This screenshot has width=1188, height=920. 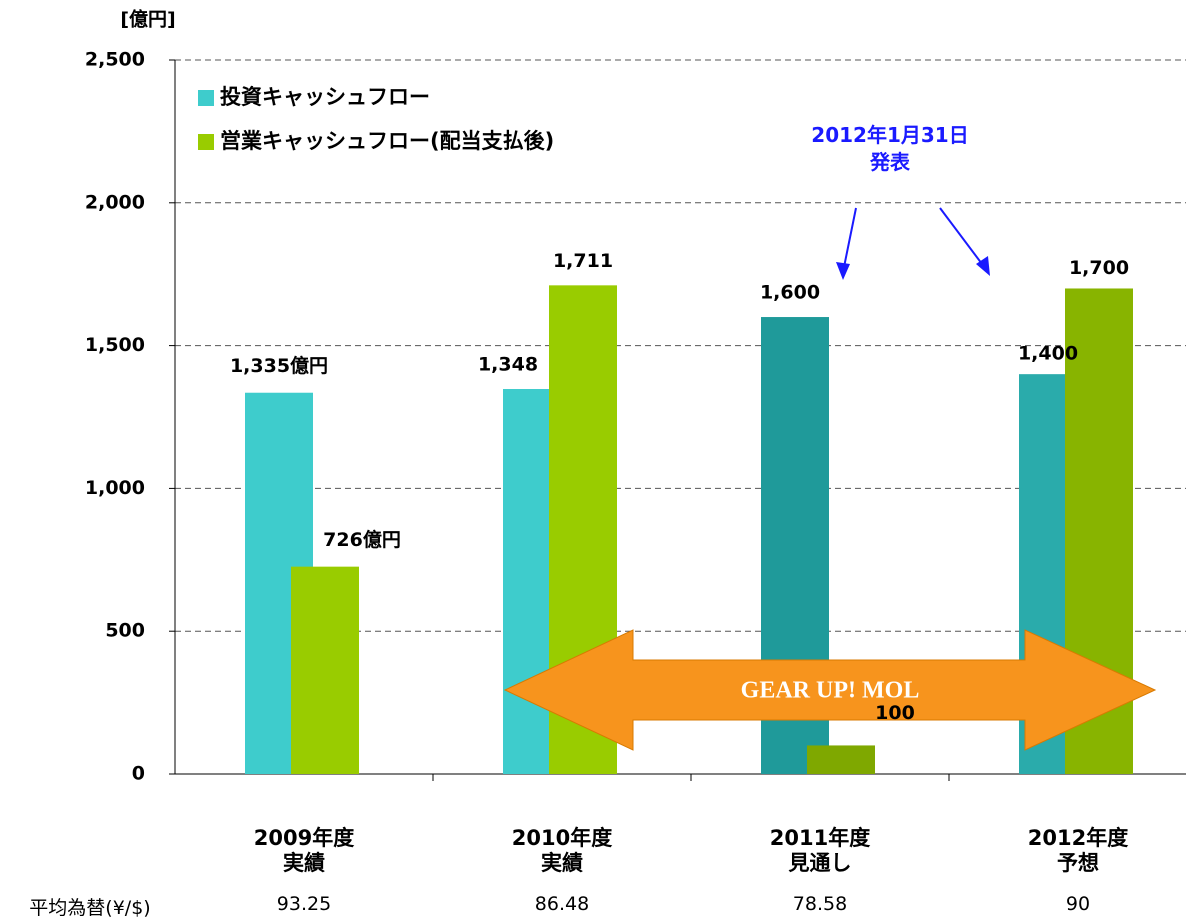 What do you see at coordinates (583, 261) in the screenshot?
I see `data-label: 1,711` at bounding box center [583, 261].